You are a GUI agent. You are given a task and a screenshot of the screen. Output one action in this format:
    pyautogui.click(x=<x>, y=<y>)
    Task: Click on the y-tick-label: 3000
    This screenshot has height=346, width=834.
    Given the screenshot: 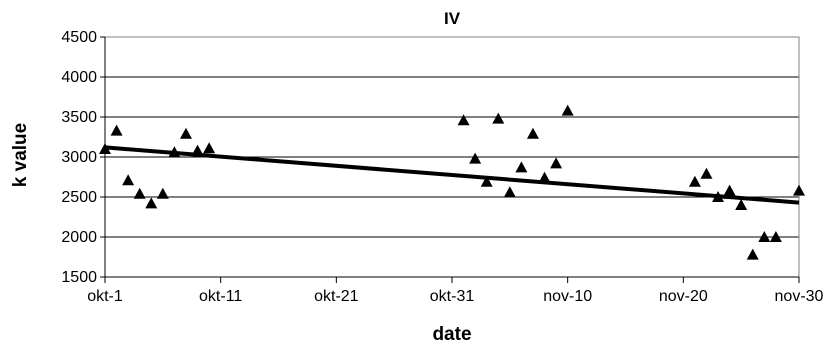 What is the action you would take?
    pyautogui.click(x=79, y=157)
    